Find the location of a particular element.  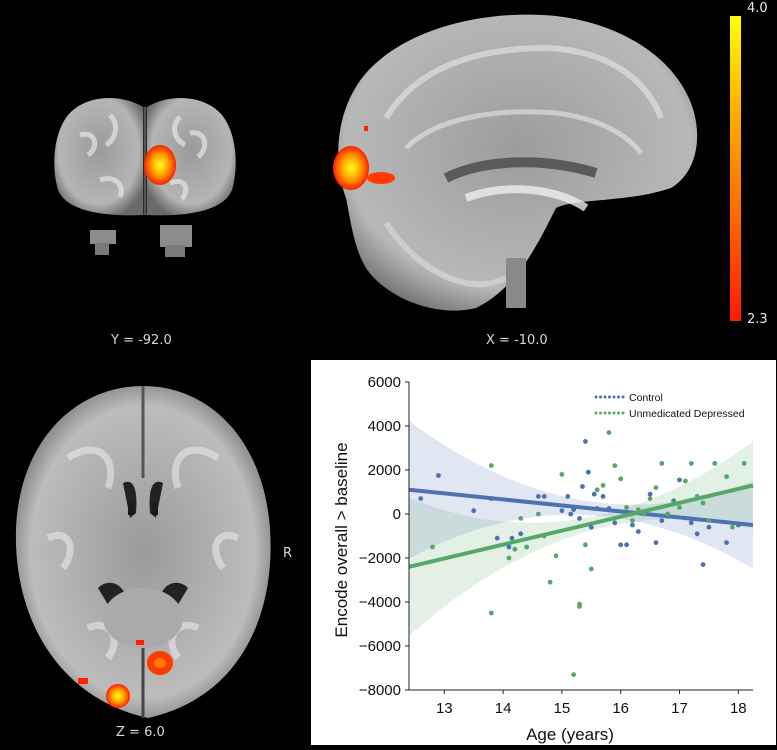

y-tick-label: −2000 is located at coordinates (380, 558).